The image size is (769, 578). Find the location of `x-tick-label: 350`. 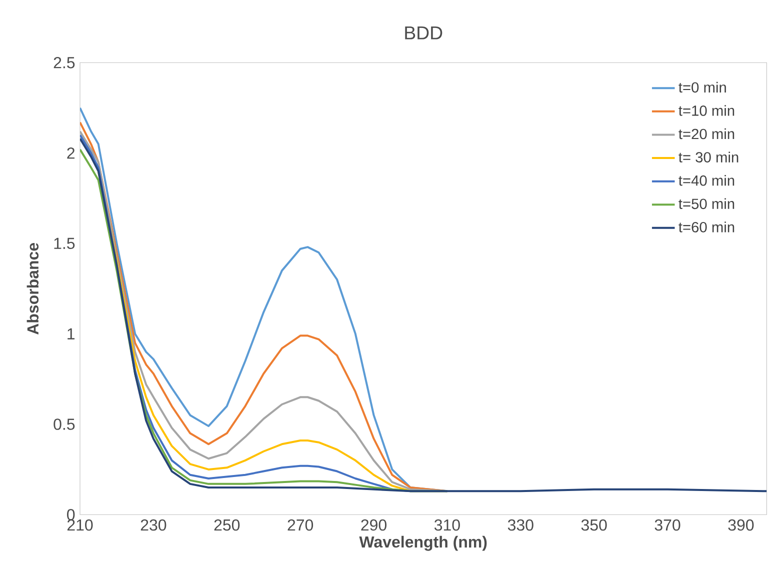

x-tick-label: 350 is located at coordinates (594, 525).